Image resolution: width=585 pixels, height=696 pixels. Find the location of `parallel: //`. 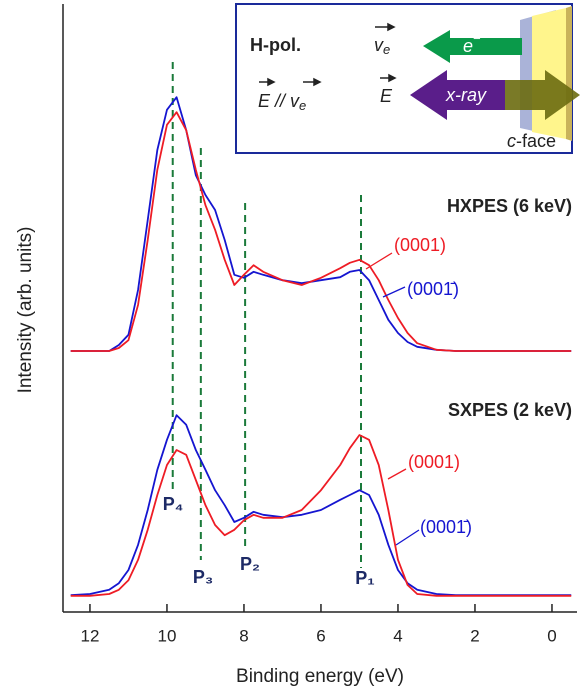

parallel: // is located at coordinates (280, 101).